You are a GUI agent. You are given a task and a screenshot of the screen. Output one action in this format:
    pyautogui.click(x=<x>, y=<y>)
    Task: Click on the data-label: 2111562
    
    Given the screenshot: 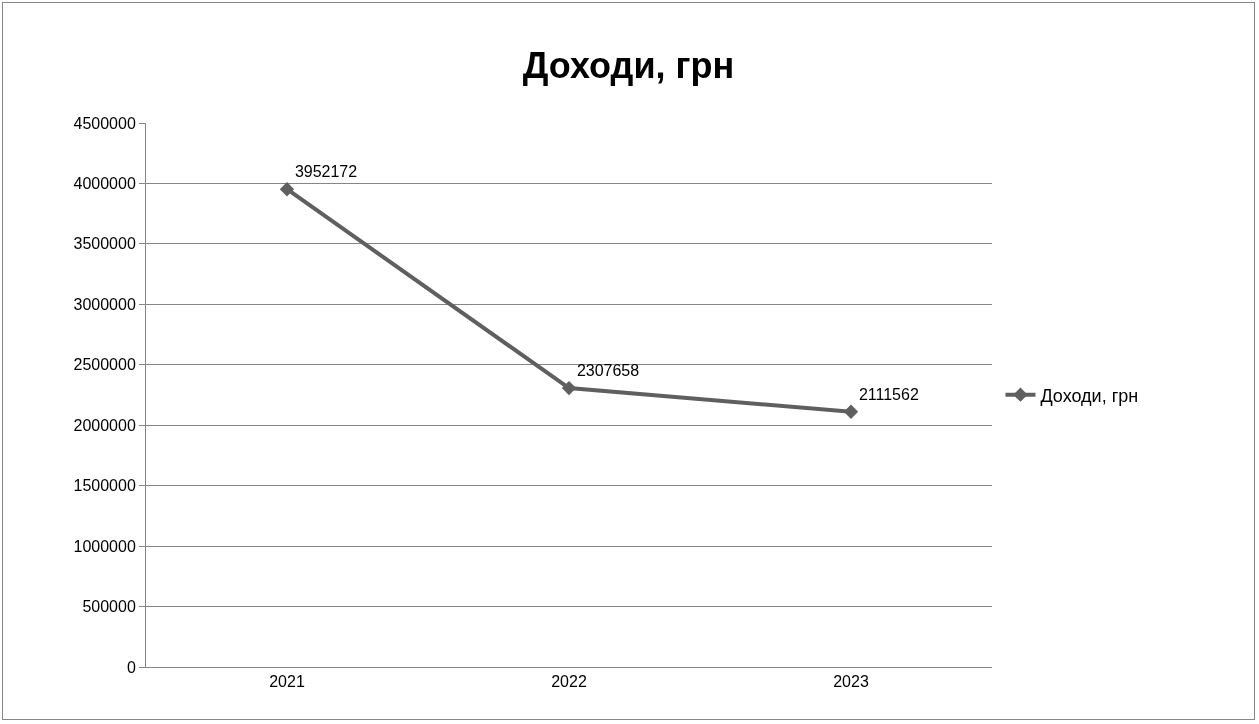 What is the action you would take?
    pyautogui.click(x=888, y=394)
    